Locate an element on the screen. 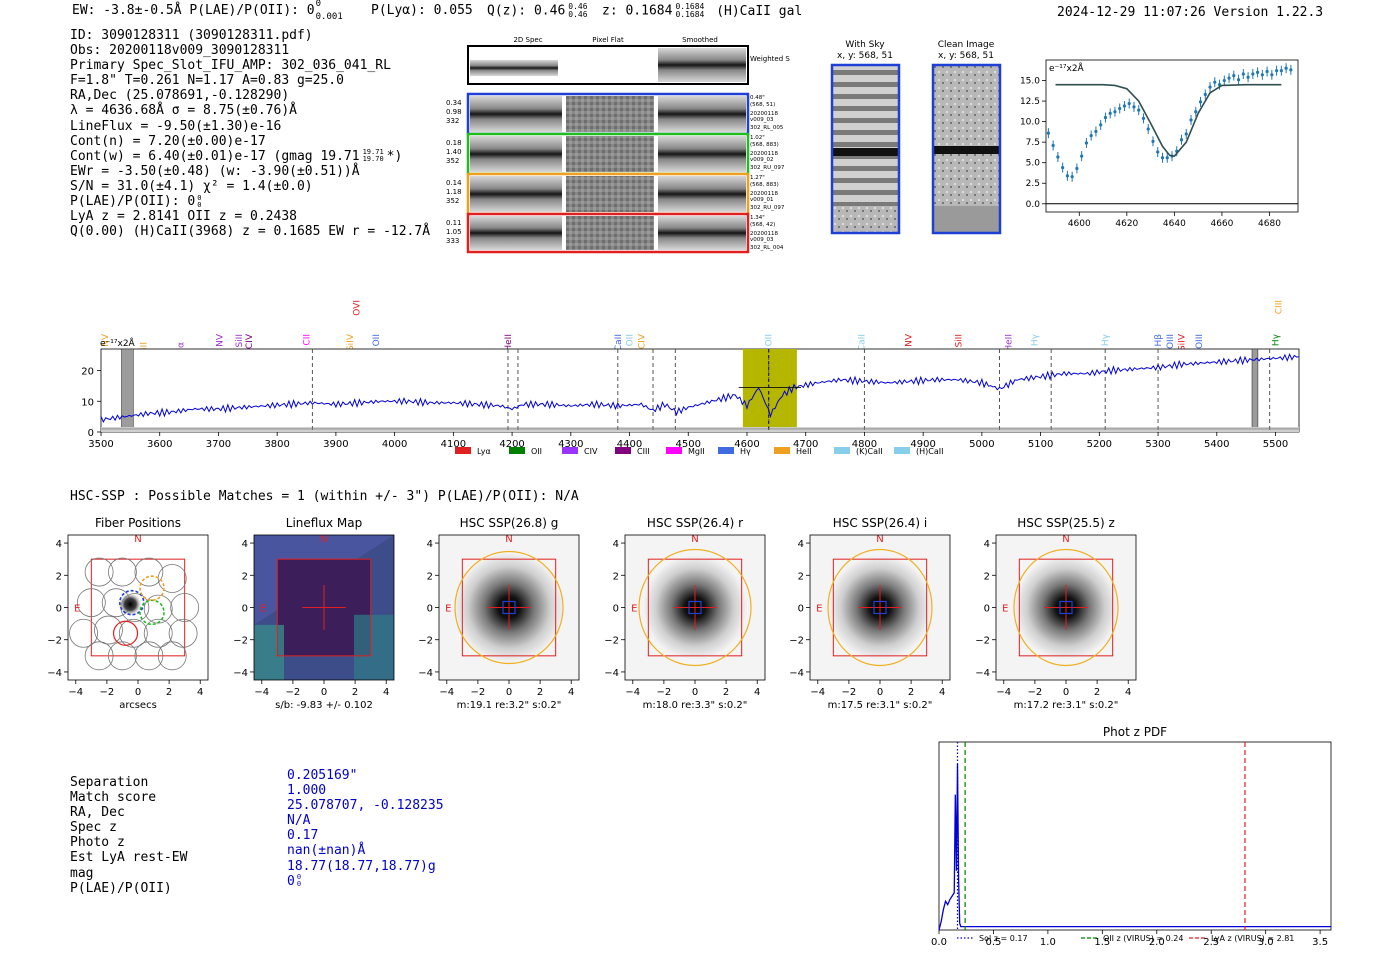 This screenshot has width=1400, height=953. zoom-y-tick: 12.5 is located at coordinates (1030, 102).